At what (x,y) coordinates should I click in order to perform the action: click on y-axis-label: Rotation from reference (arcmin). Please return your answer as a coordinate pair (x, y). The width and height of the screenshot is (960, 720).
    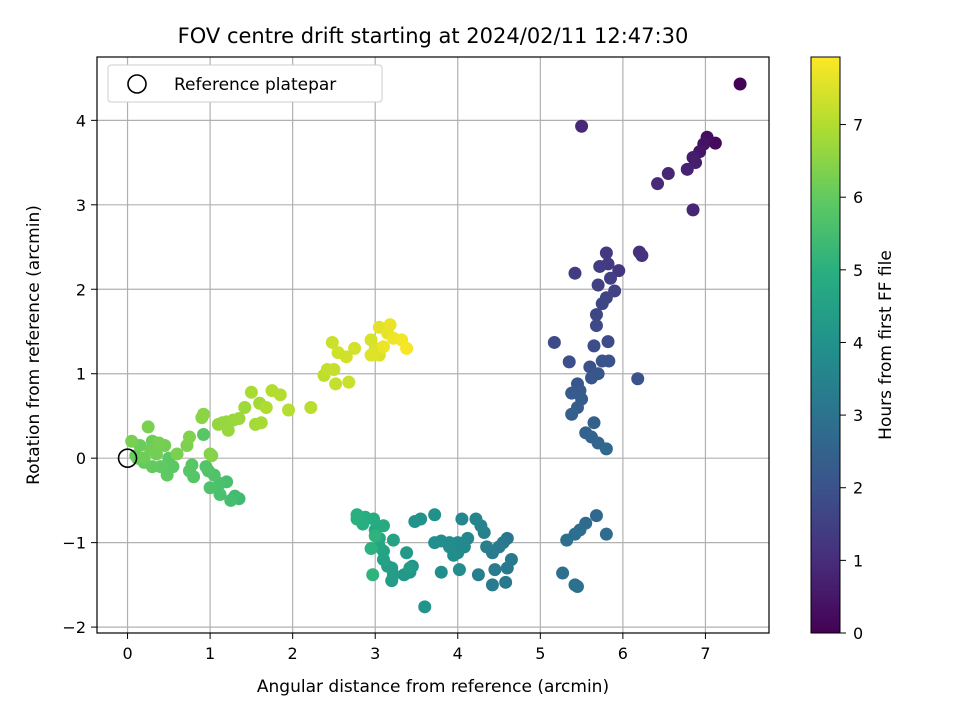
    Looking at the image, I should click on (34, 345).